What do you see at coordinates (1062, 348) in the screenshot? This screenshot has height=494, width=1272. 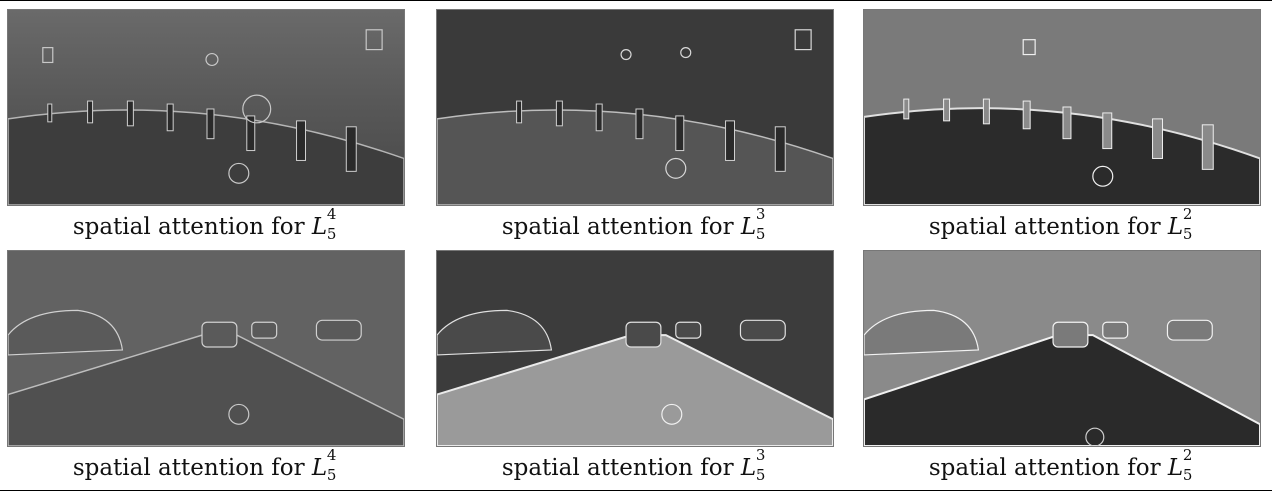 I see `attention-map-r2-l2` at bounding box center [1062, 348].